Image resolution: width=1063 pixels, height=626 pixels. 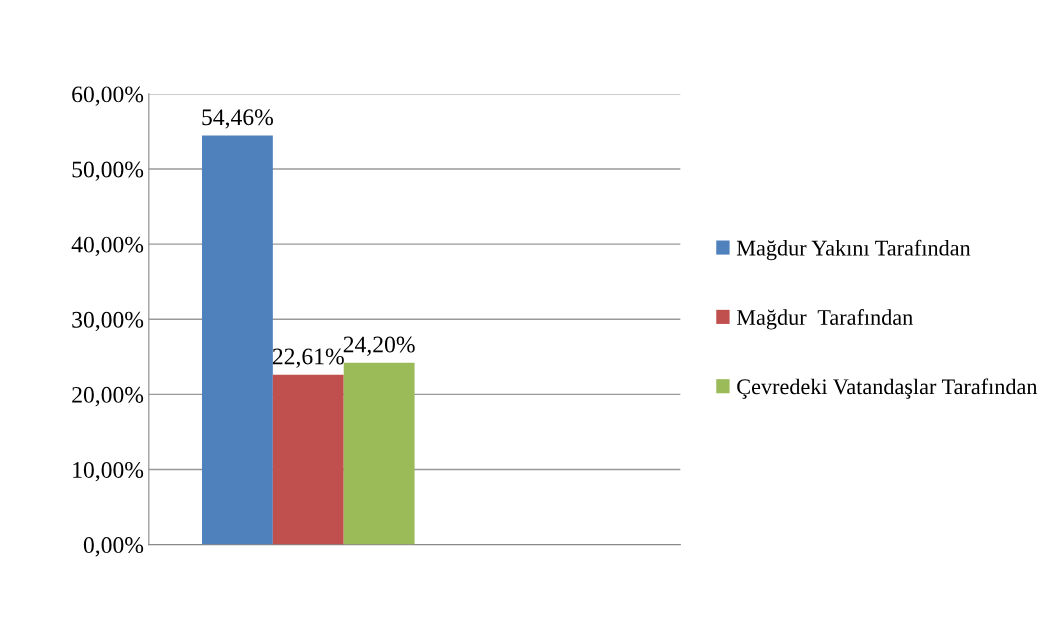 I want to click on data-label: 54,46%, so click(x=237, y=119).